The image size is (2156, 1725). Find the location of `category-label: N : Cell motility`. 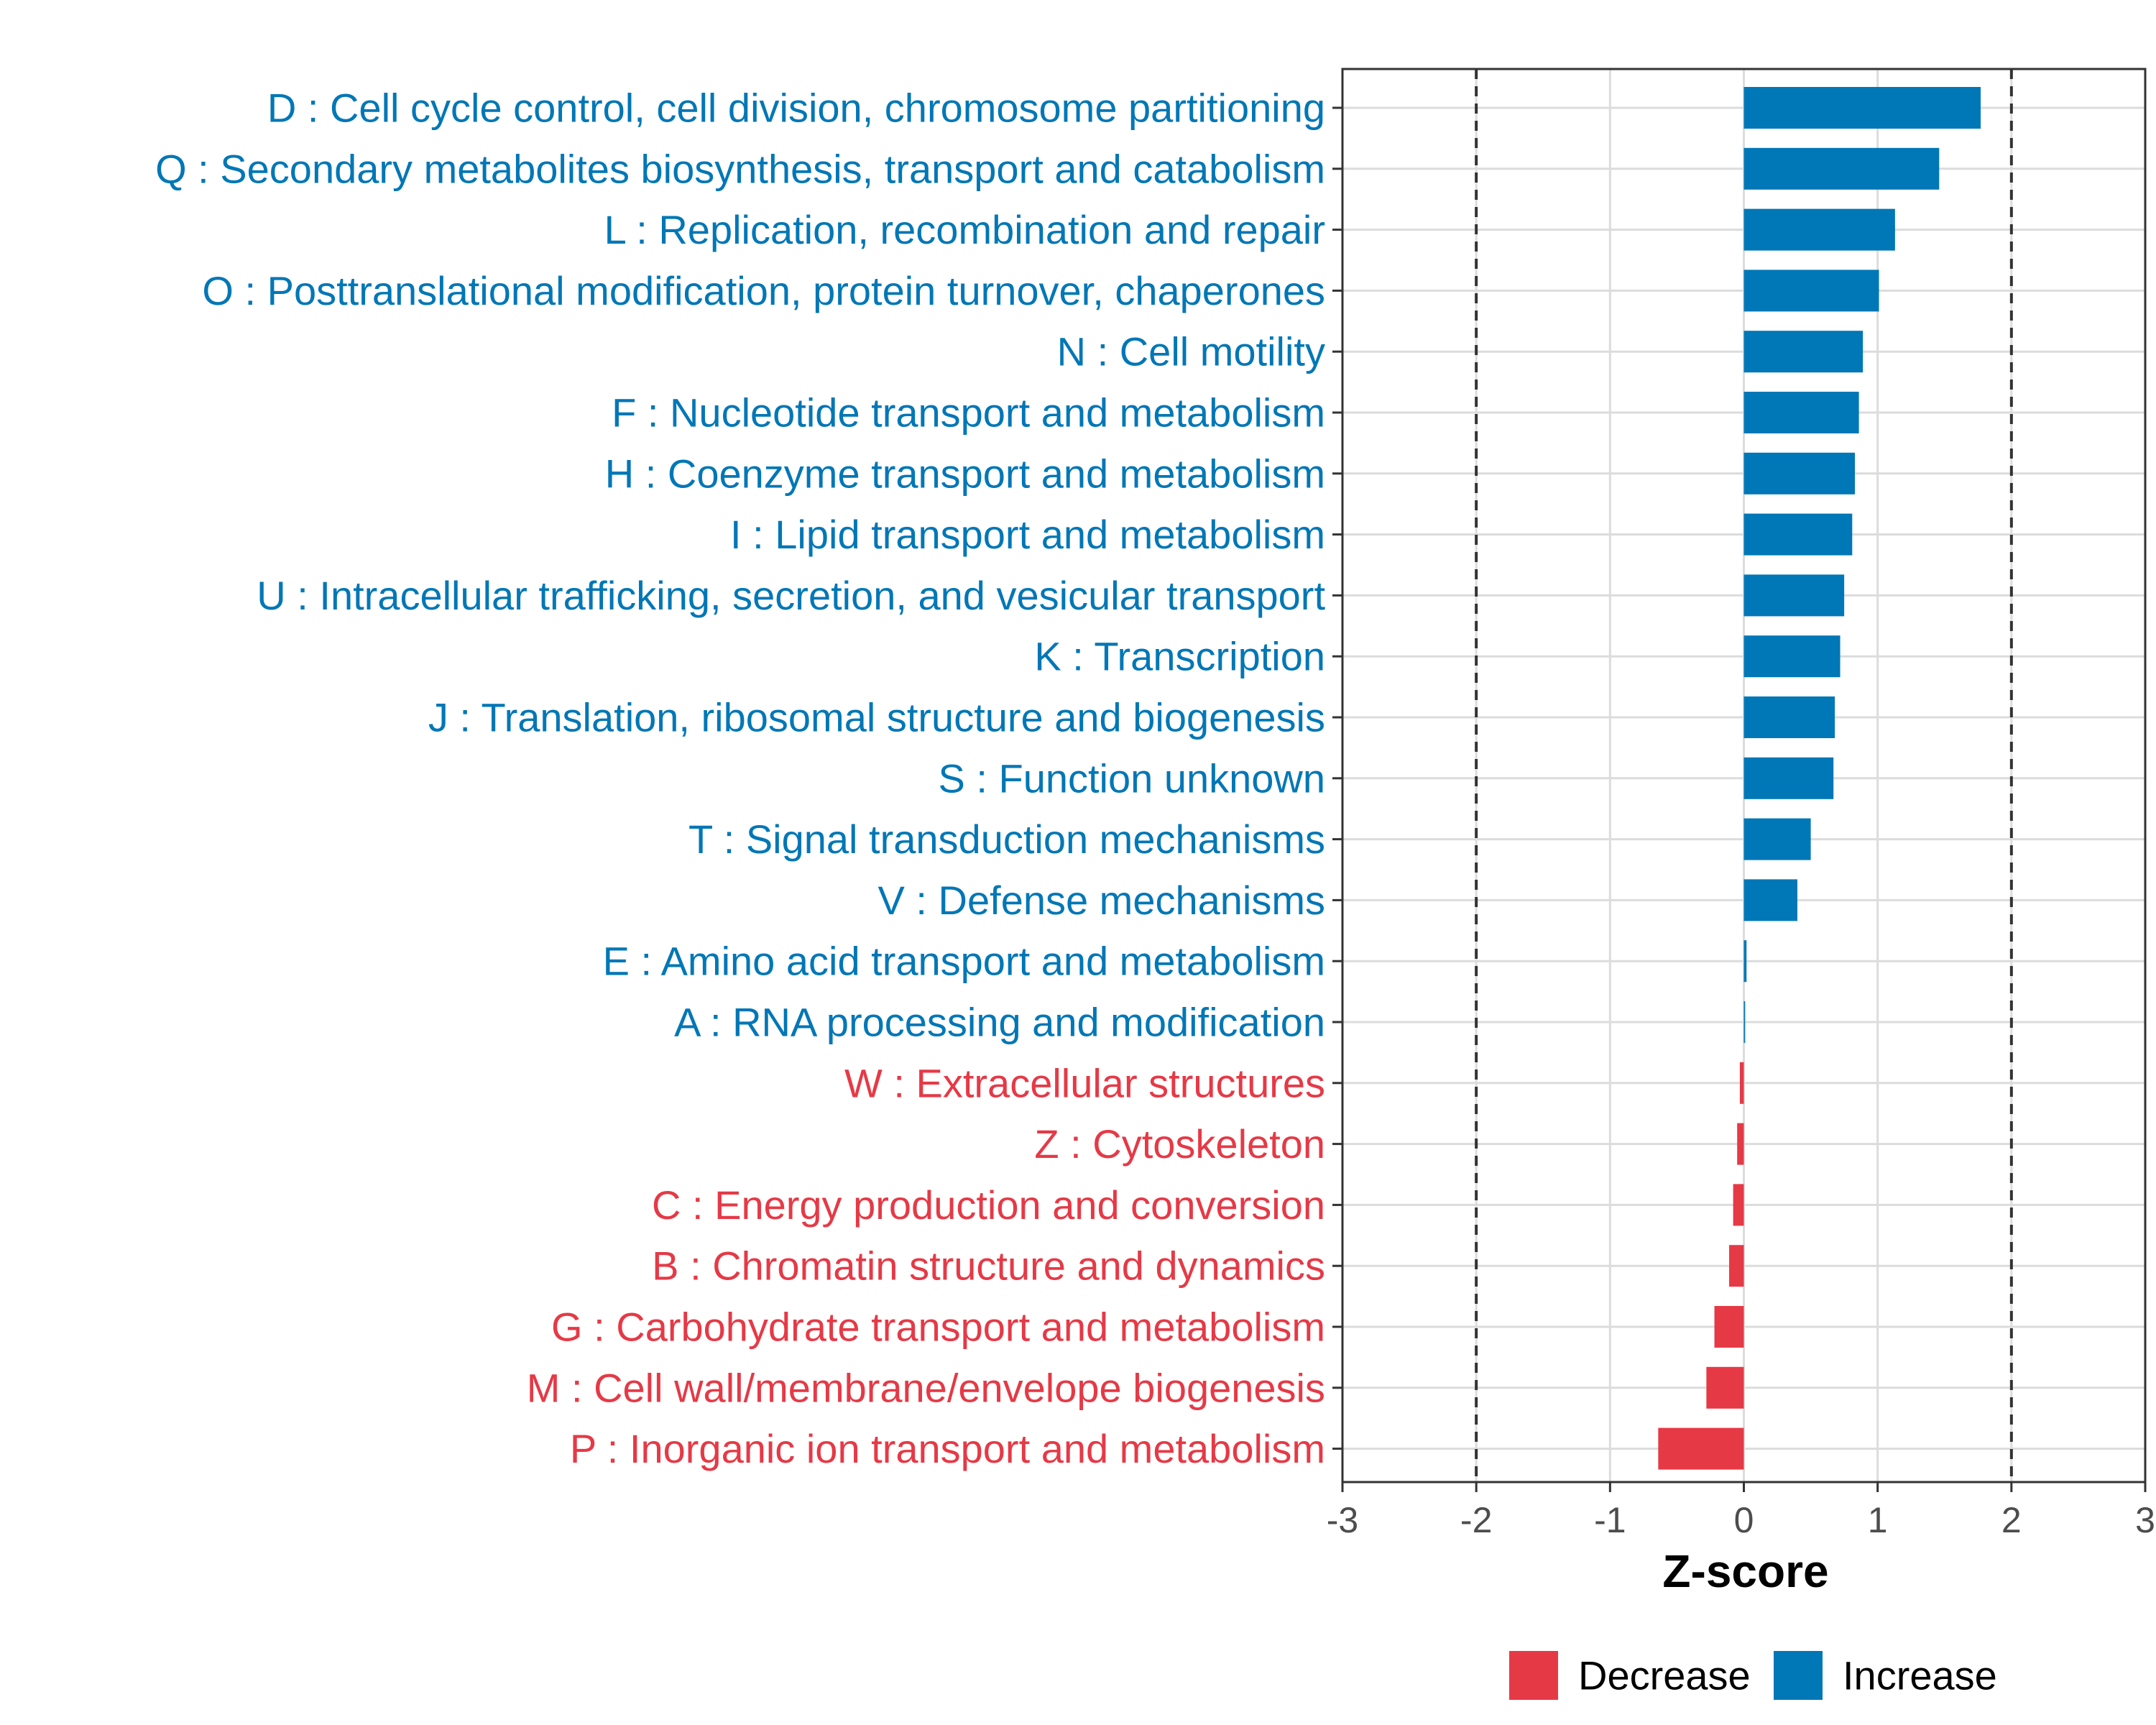

category-label: N : Cell motility is located at coordinates (1191, 351).